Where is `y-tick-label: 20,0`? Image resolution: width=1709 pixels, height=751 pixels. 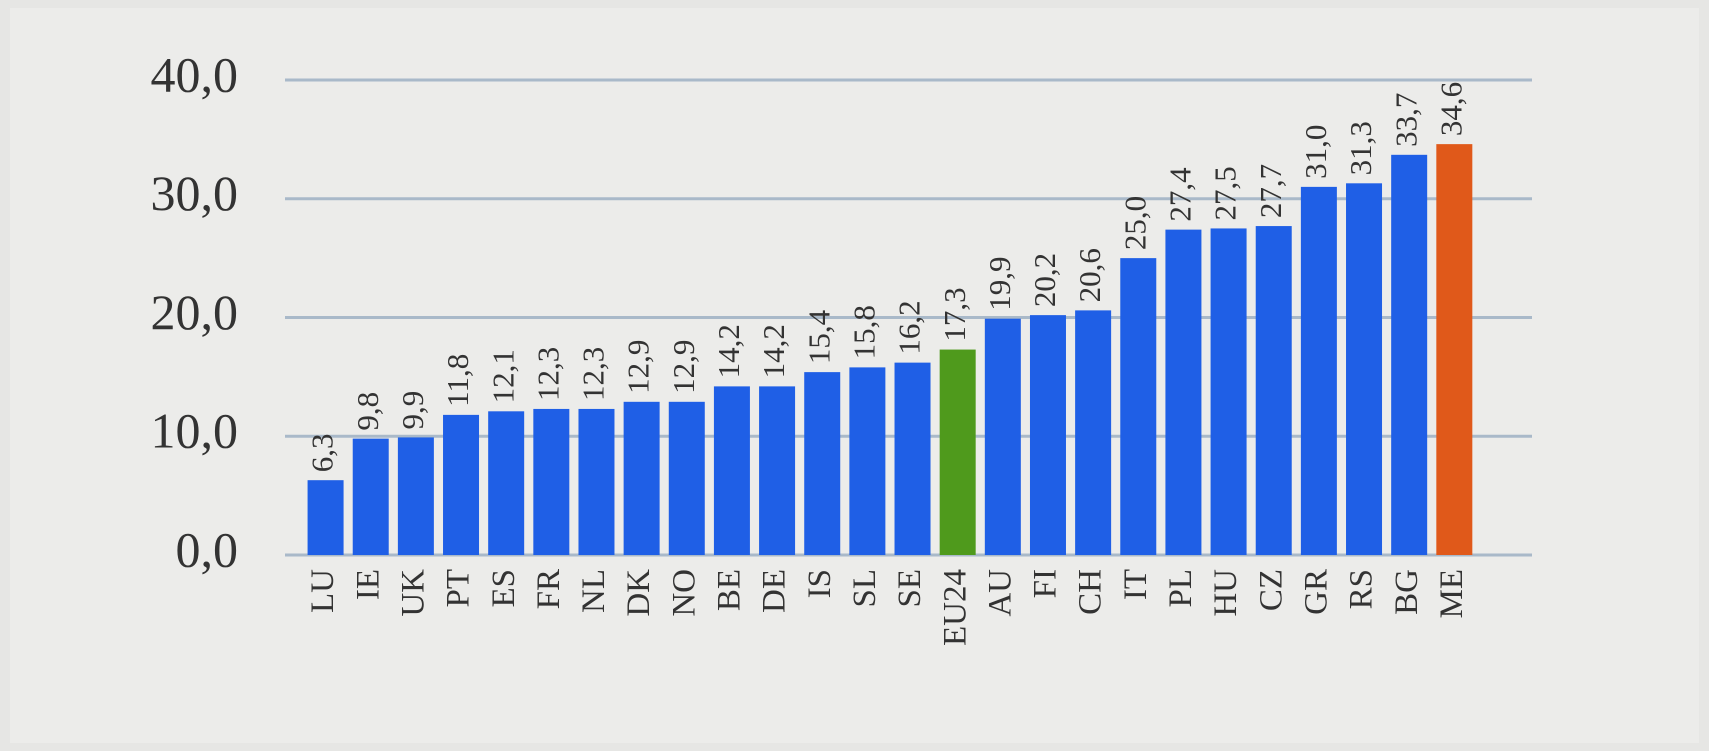
y-tick-label: 20,0 is located at coordinates (195, 312).